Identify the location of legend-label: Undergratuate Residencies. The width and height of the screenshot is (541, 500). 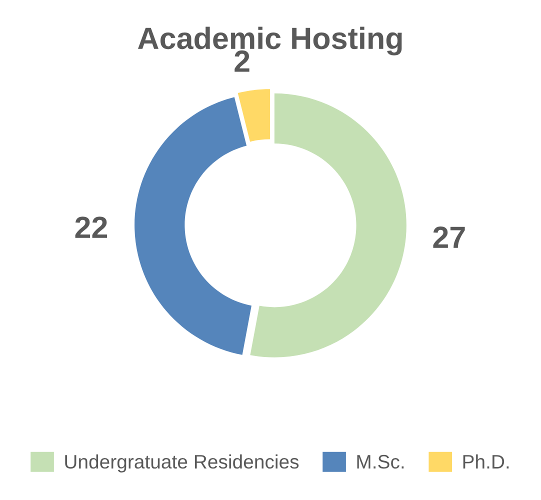
(182, 463).